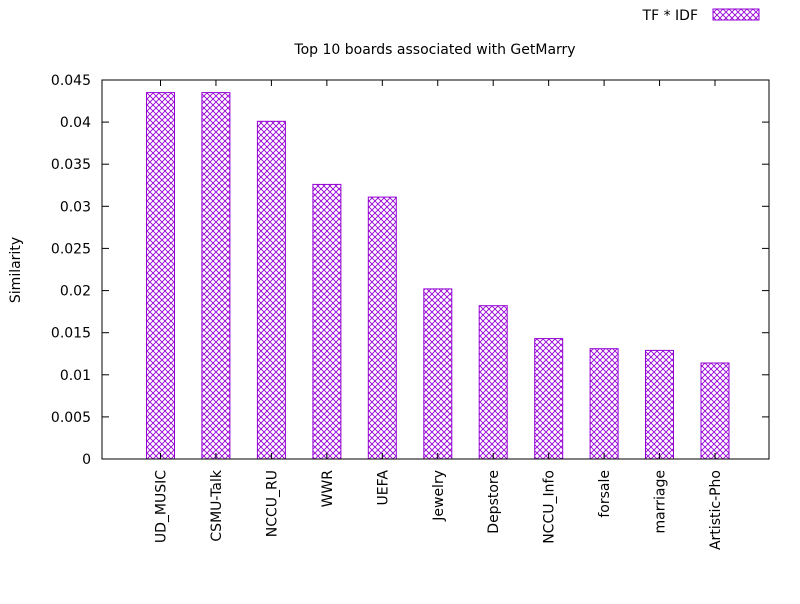  I want to click on y-tick-label: 0.03, so click(75, 207).